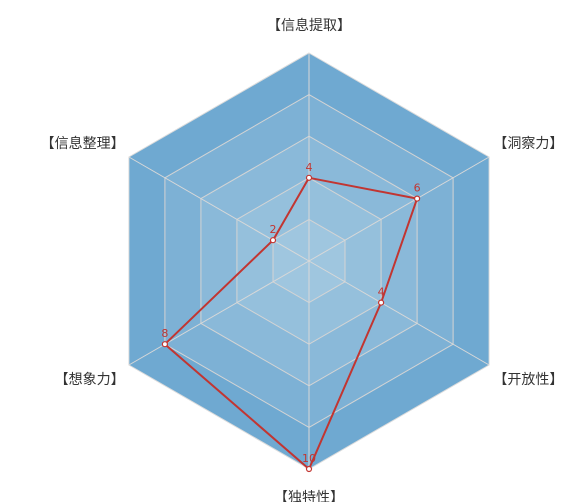  What do you see at coordinates (528, 380) in the screenshot?
I see `indicator-label: 【开放性】` at bounding box center [528, 380].